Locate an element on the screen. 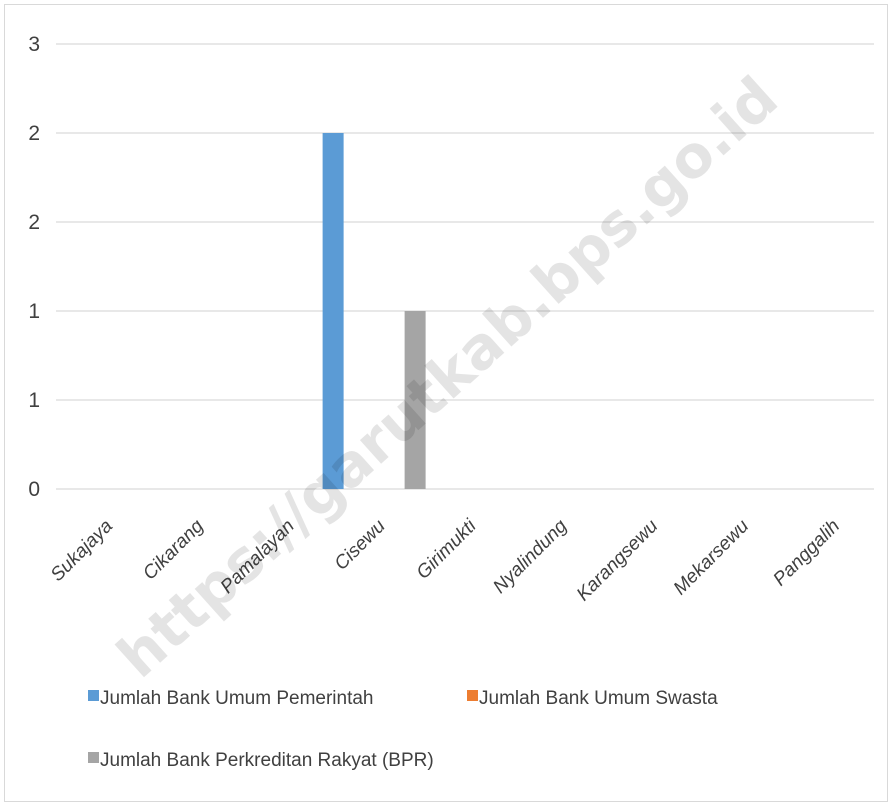  x-tick-label: Nyalindung is located at coordinates (530, 556).